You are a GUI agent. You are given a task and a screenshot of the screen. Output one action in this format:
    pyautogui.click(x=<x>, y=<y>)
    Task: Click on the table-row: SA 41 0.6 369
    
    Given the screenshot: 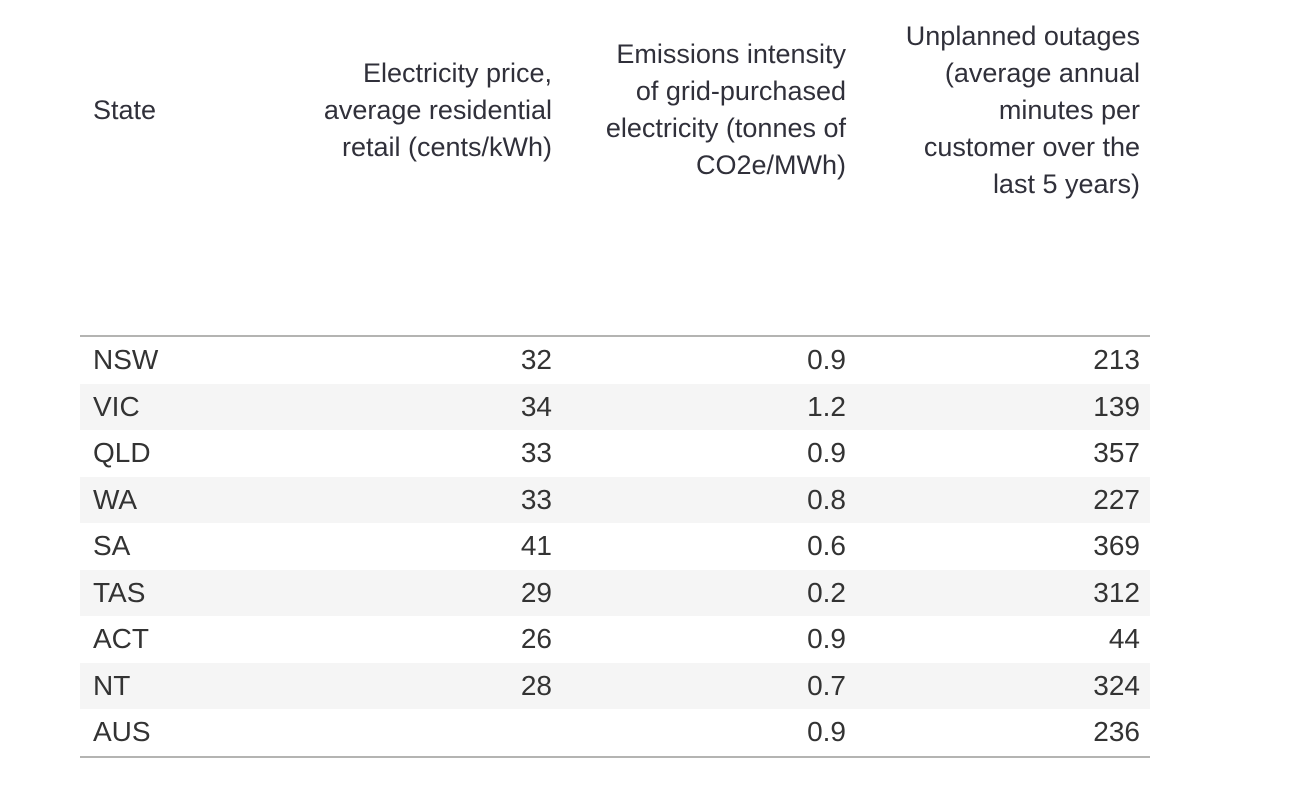 What is the action you would take?
    pyautogui.click(x=615, y=546)
    